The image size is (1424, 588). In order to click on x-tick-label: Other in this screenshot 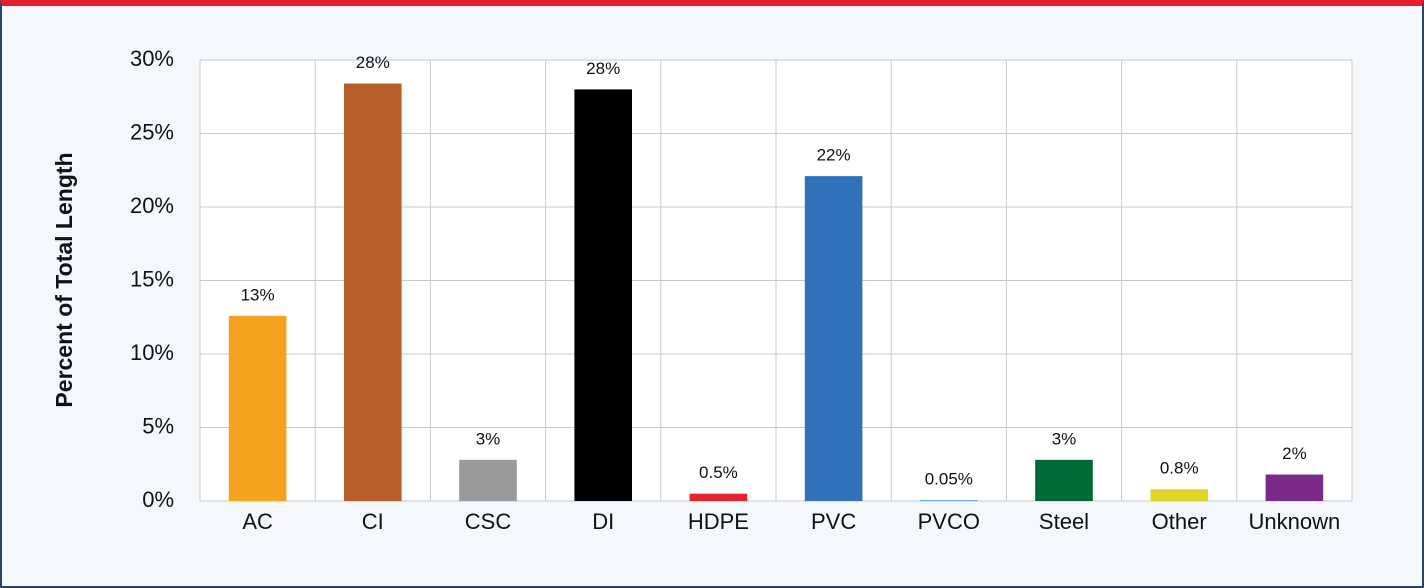, I will do `click(1179, 521)`.